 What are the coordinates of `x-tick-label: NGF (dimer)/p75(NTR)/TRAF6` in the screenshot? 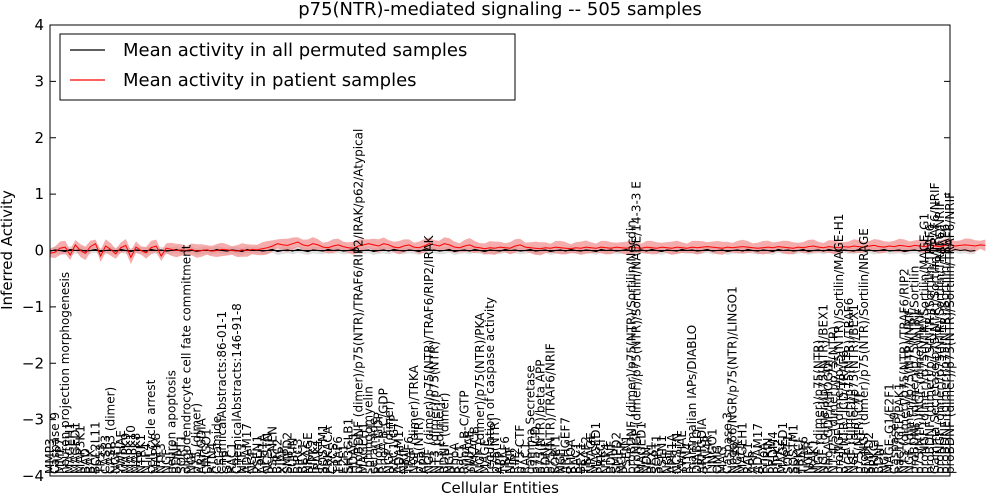 It's located at (849, 386).